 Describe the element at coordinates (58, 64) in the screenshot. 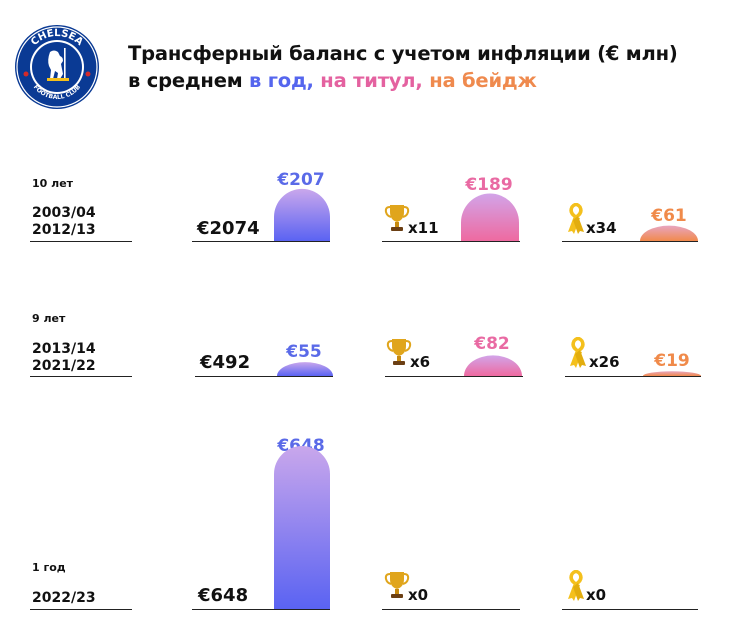

I see `lion-icon` at that location.